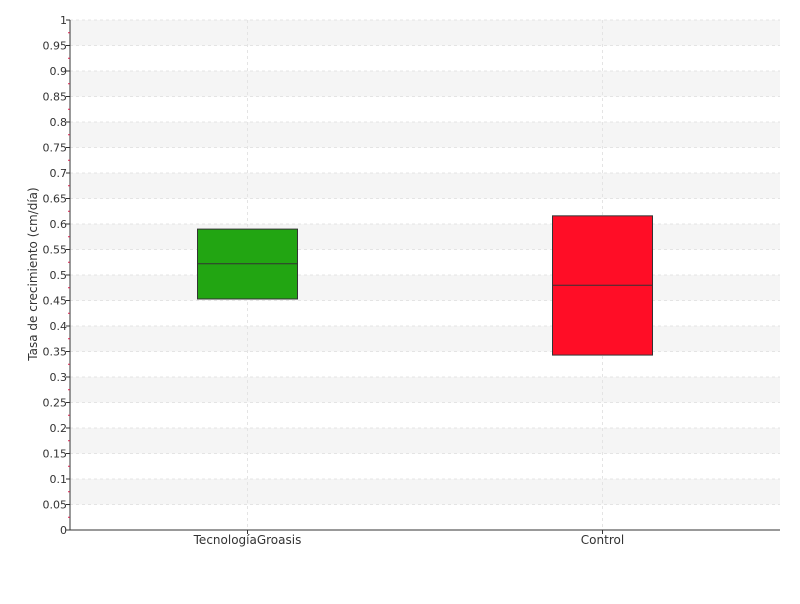 The image size is (800, 604). Describe the element at coordinates (55, 250) in the screenshot. I see `y-tick-label: 0.55` at that location.